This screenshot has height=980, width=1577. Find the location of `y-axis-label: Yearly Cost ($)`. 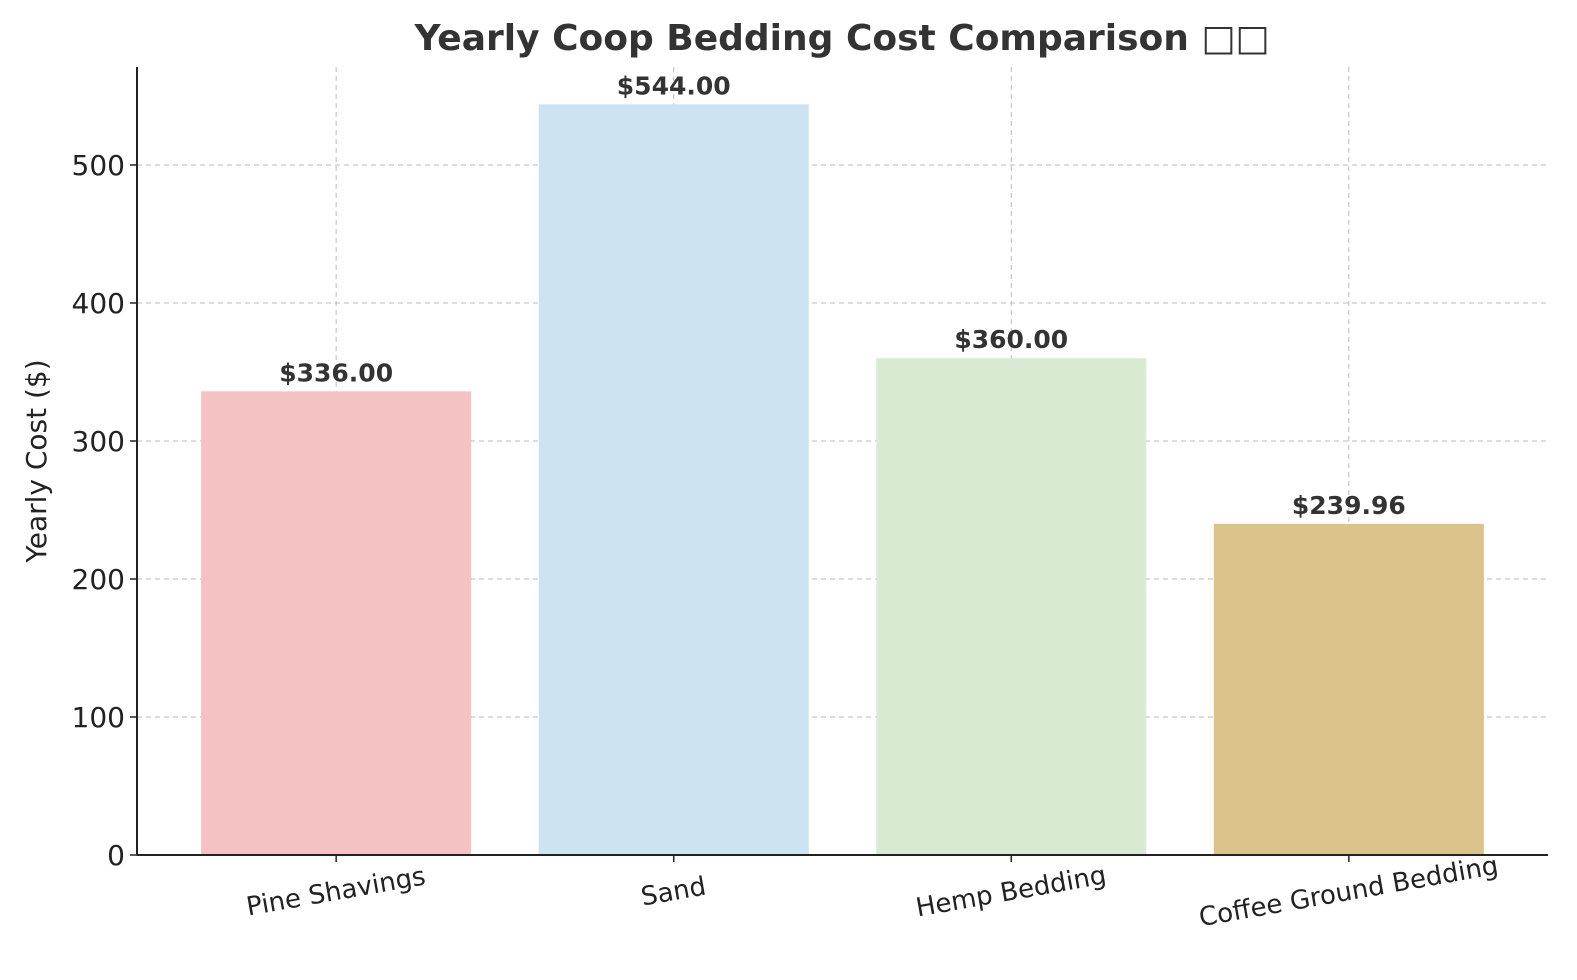

y-axis-label: Yearly Cost ($) is located at coordinates (36, 461).